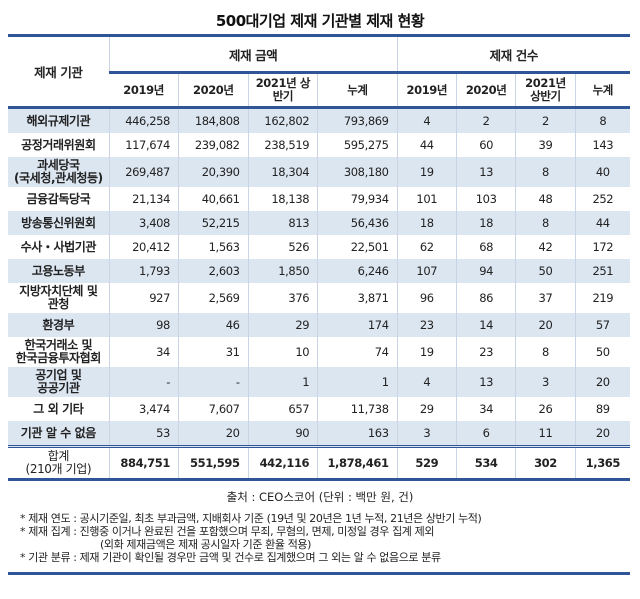 The width and height of the screenshot is (640, 599). Describe the element at coordinates (319, 573) in the screenshot. I see `divider` at that location.